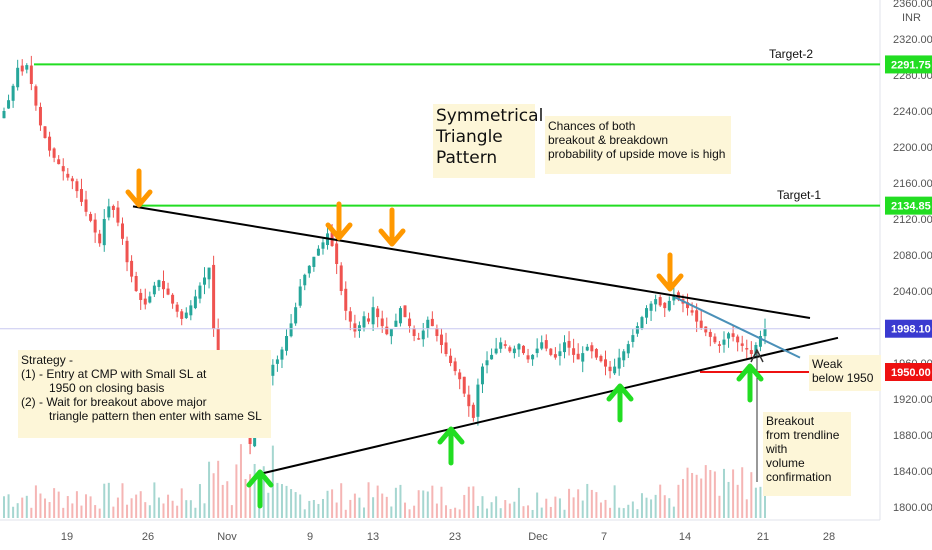  Describe the element at coordinates (139, 188) in the screenshot. I see `down-arrow-icon` at that location.